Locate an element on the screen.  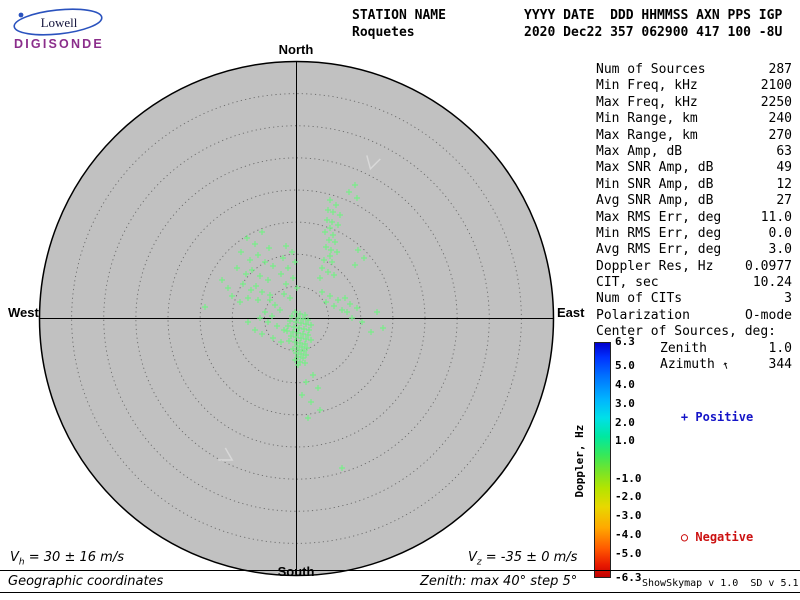
stat-value: 0.0977 is located at coordinates (768, 266).